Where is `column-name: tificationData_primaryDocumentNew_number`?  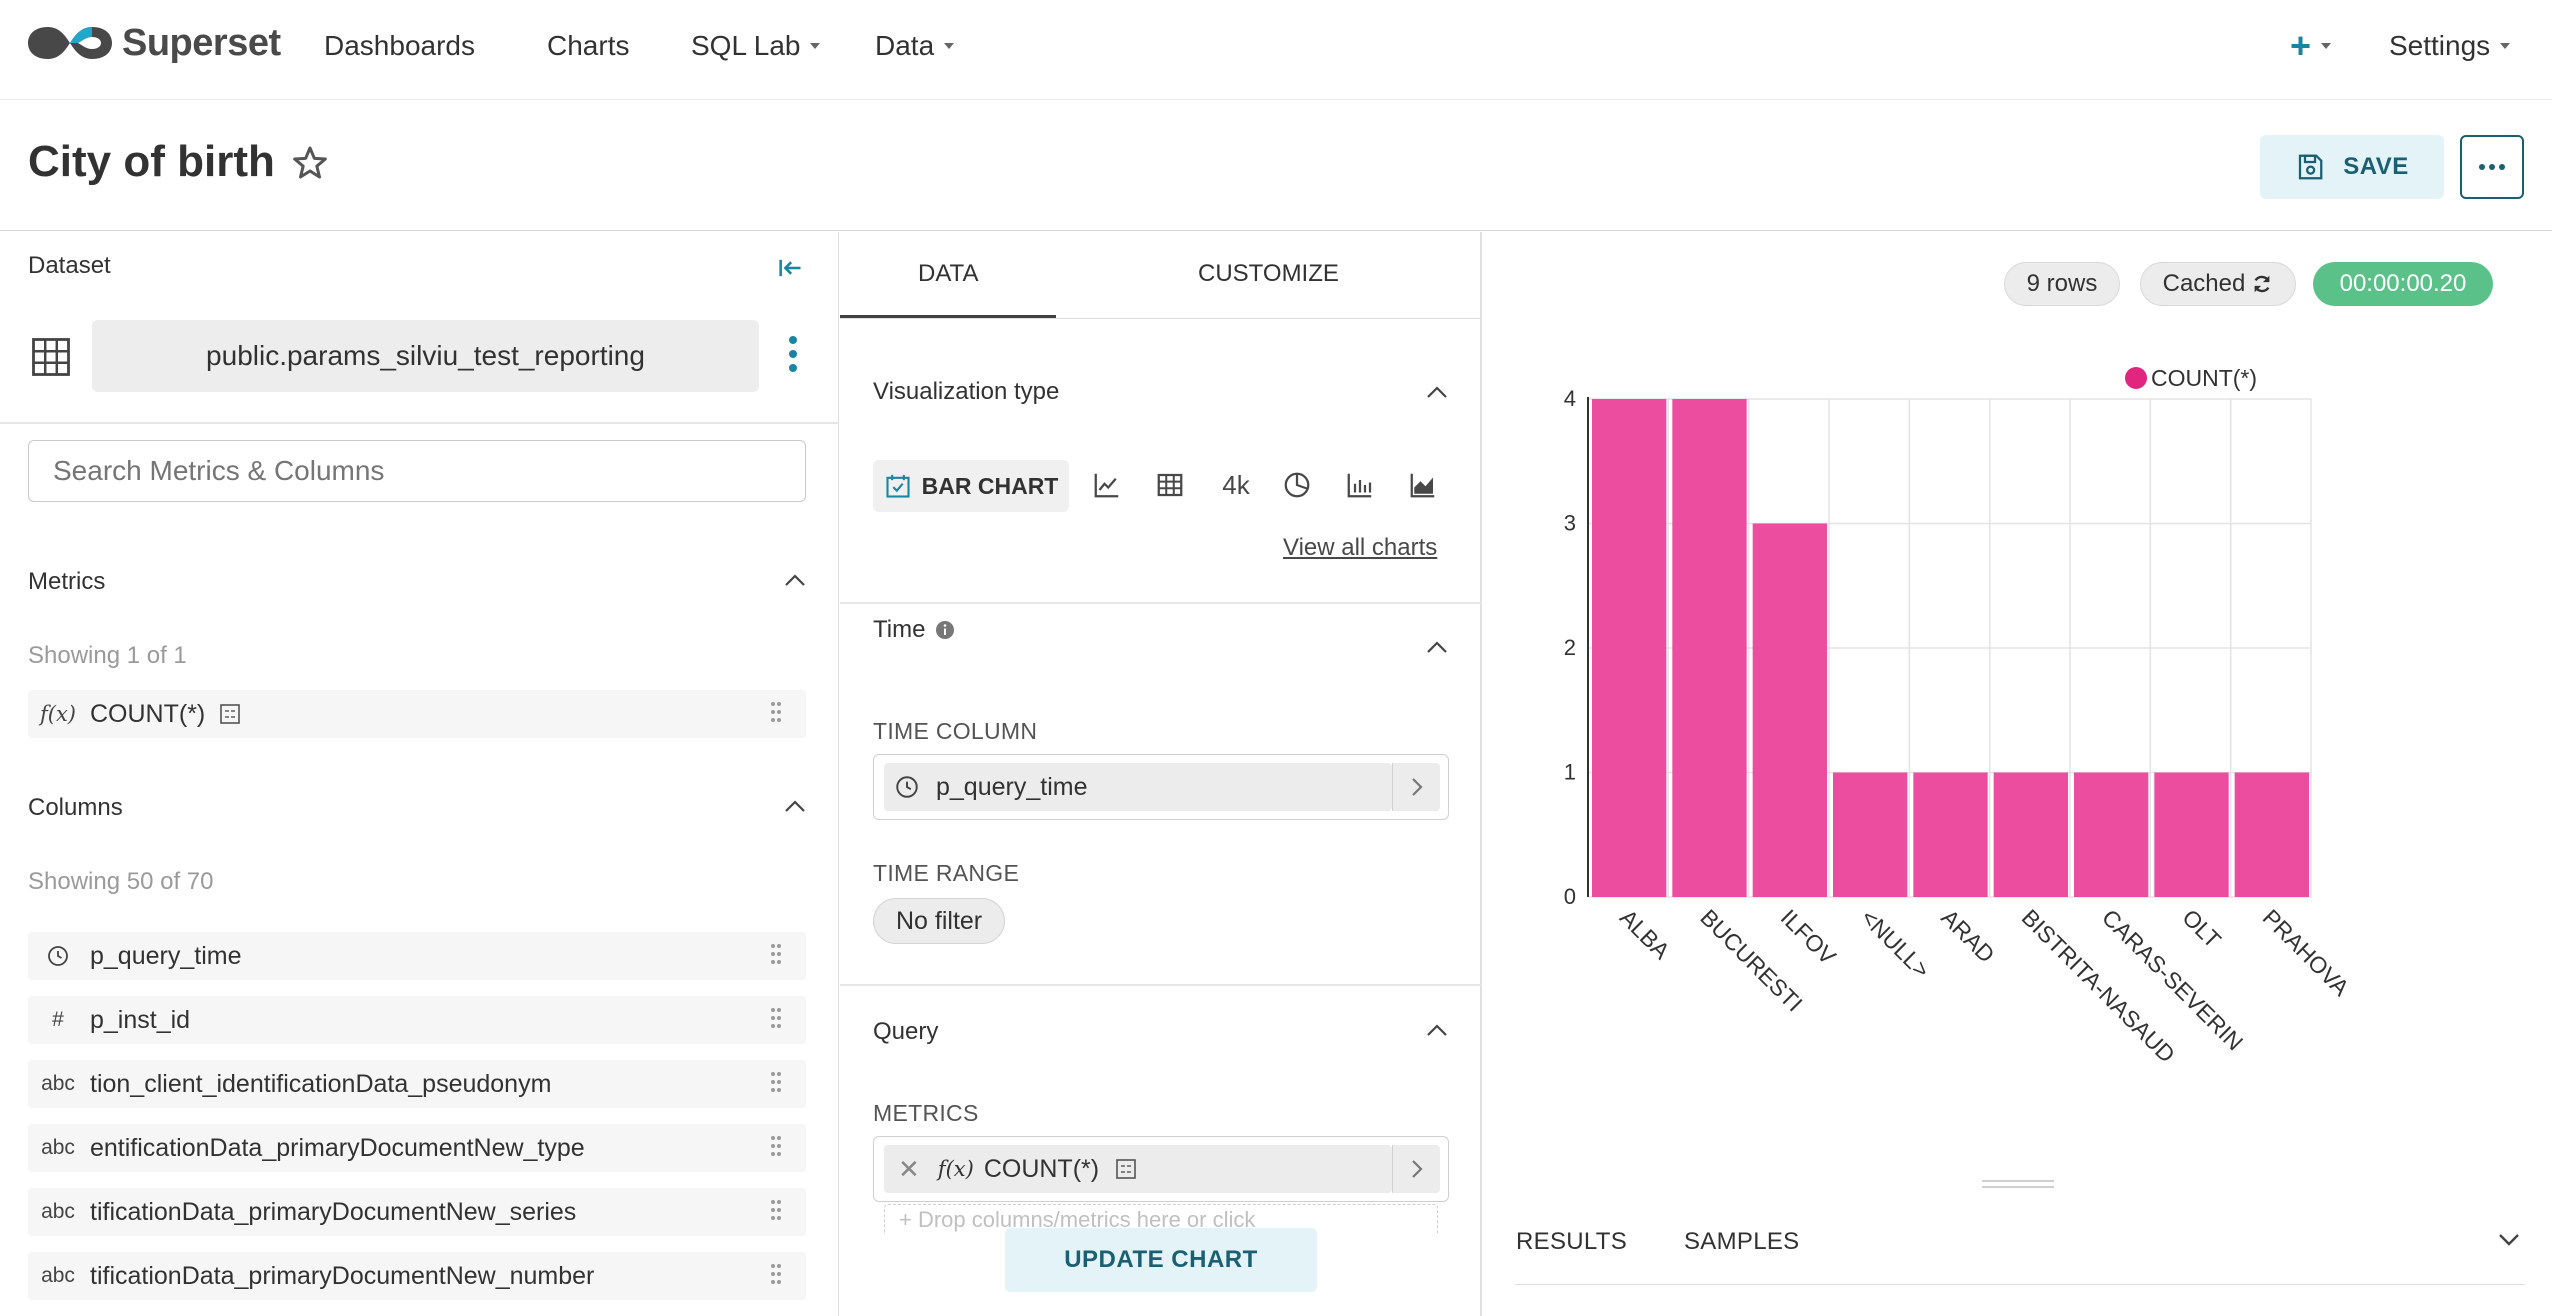
column-name: tificationData_primaryDocumentNew_number is located at coordinates (342, 1275).